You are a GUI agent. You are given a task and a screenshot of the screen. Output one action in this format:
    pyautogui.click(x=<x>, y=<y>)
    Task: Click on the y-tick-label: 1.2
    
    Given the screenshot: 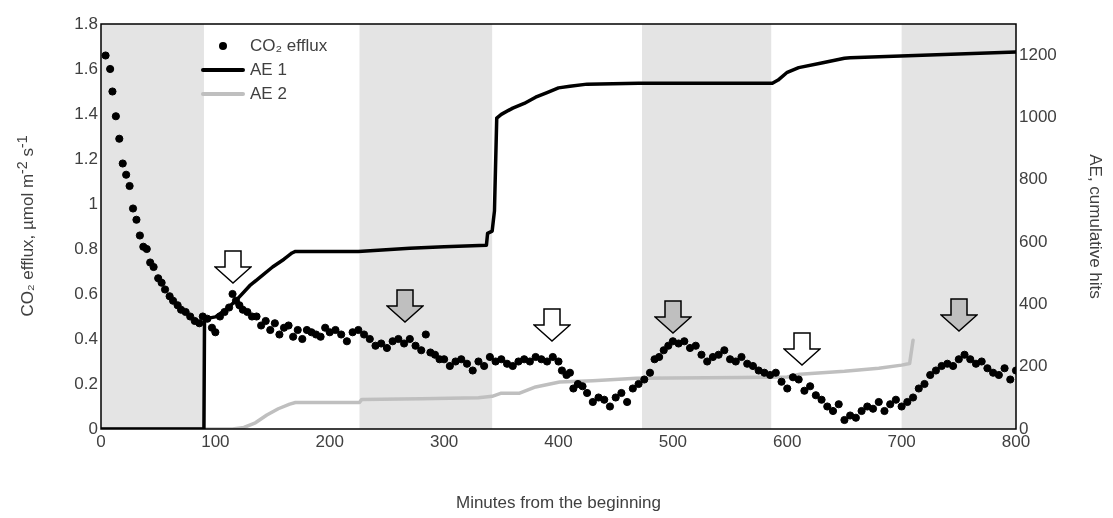 What is the action you would take?
    pyautogui.click(x=86, y=158)
    